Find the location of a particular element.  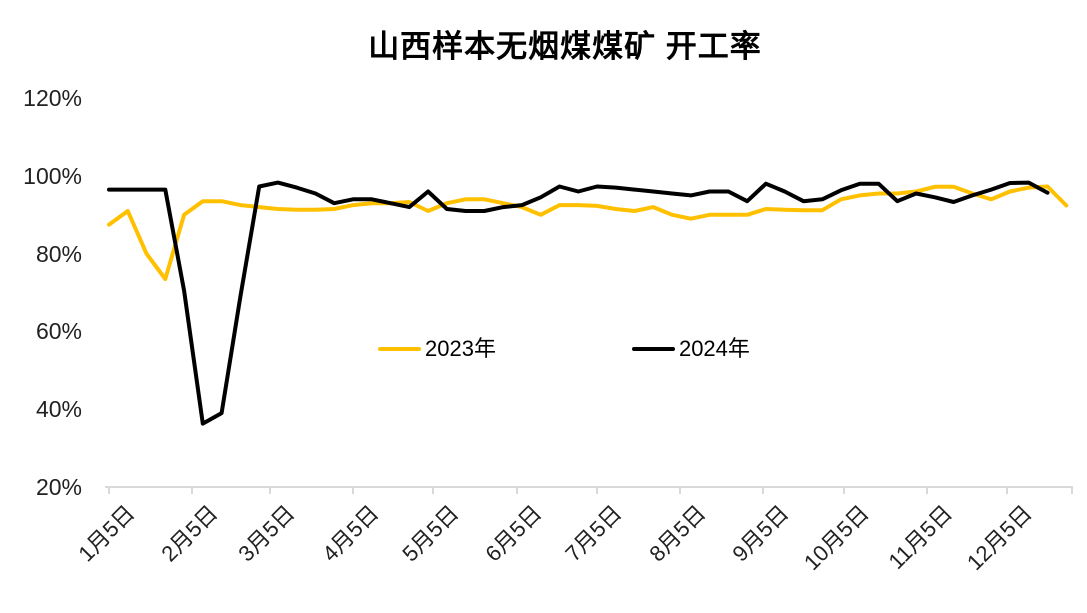

x-axis-line is located at coordinates (589, 487).